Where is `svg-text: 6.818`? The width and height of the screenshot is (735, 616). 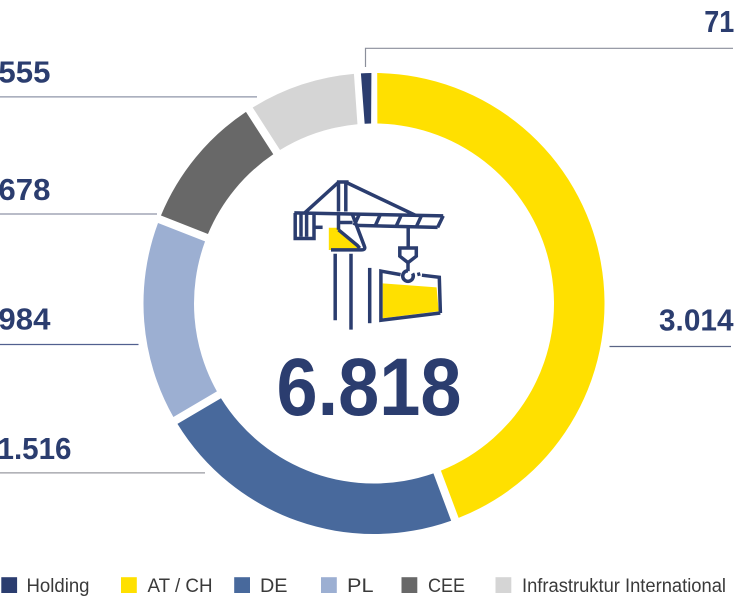
svg-text: 6.818 is located at coordinates (369, 387).